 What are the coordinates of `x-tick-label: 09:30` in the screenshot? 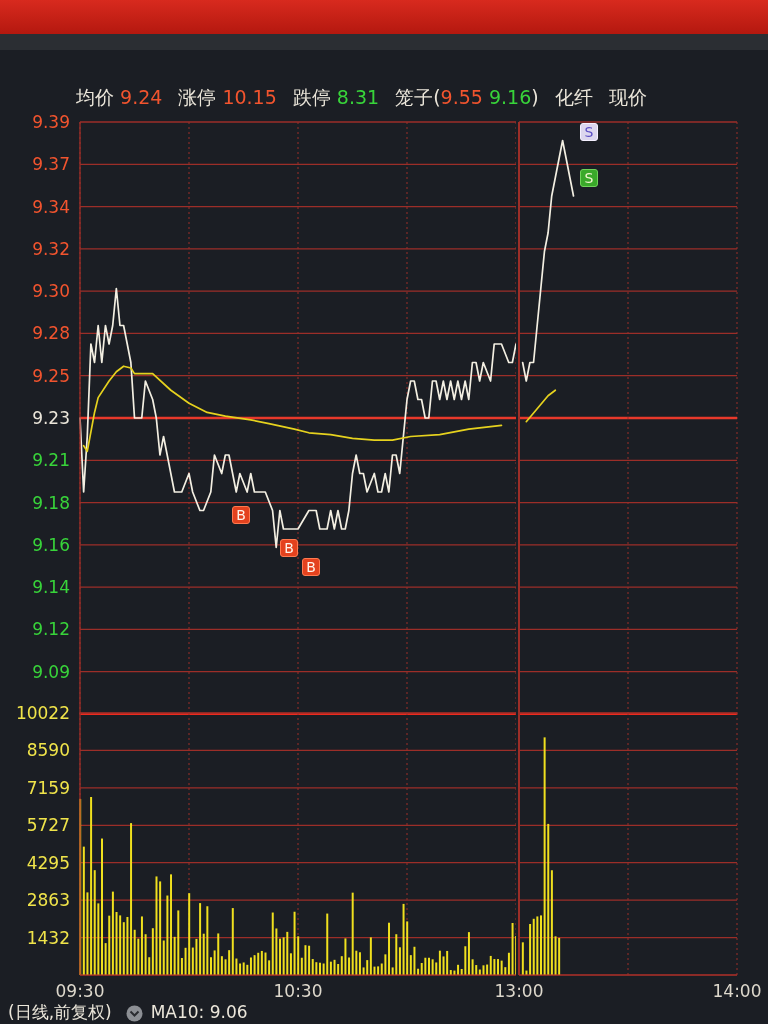 It's located at (80, 991).